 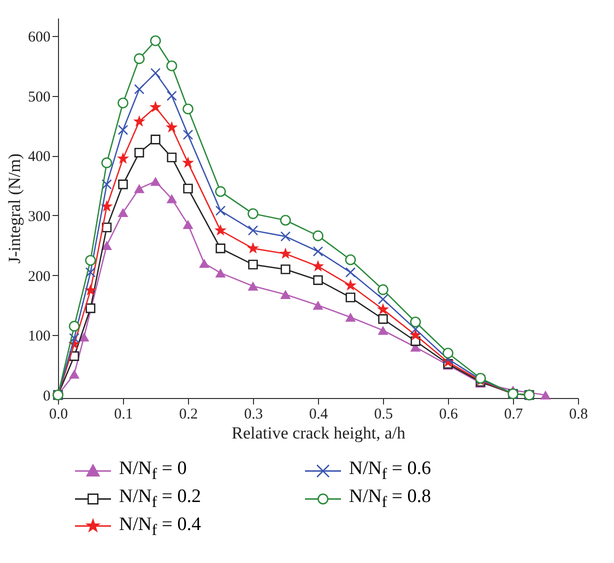 I want to click on x-tick-label: 0.8, so click(x=578, y=414).